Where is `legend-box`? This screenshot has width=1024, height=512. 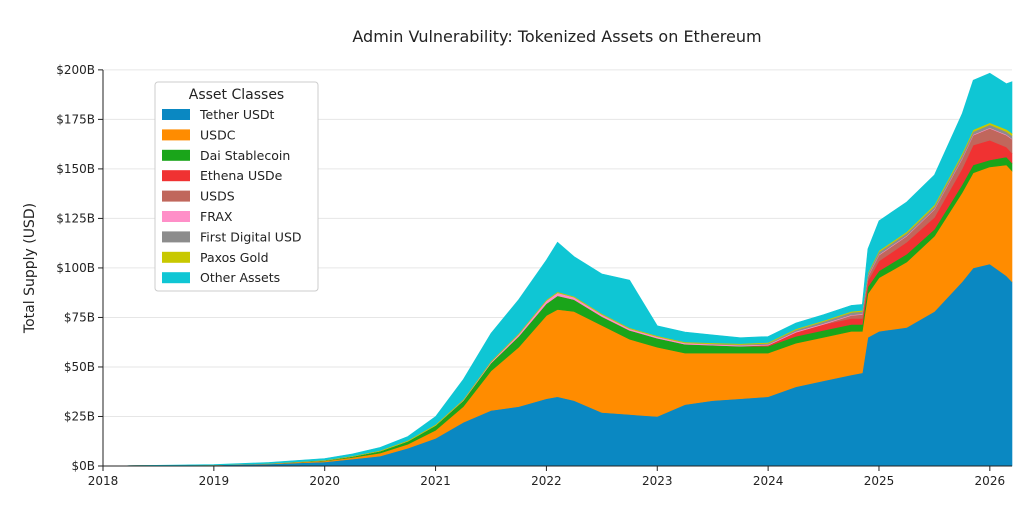
legend-box is located at coordinates (236, 186).